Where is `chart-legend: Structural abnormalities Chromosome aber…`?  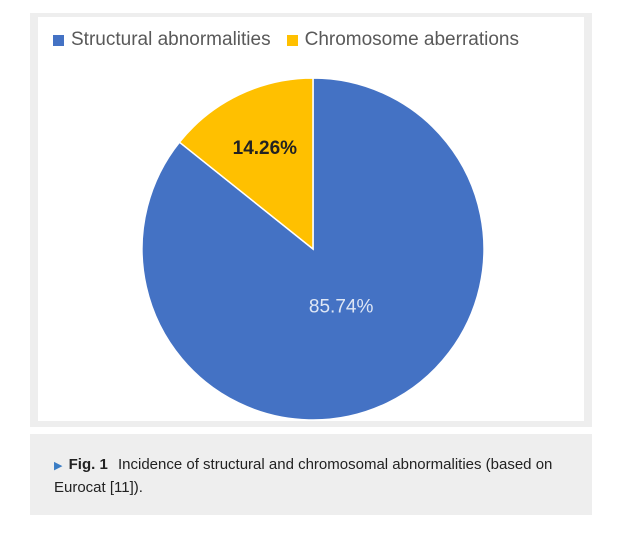
chart-legend: Structural abnormalities Chromosome aber… is located at coordinates (294, 40).